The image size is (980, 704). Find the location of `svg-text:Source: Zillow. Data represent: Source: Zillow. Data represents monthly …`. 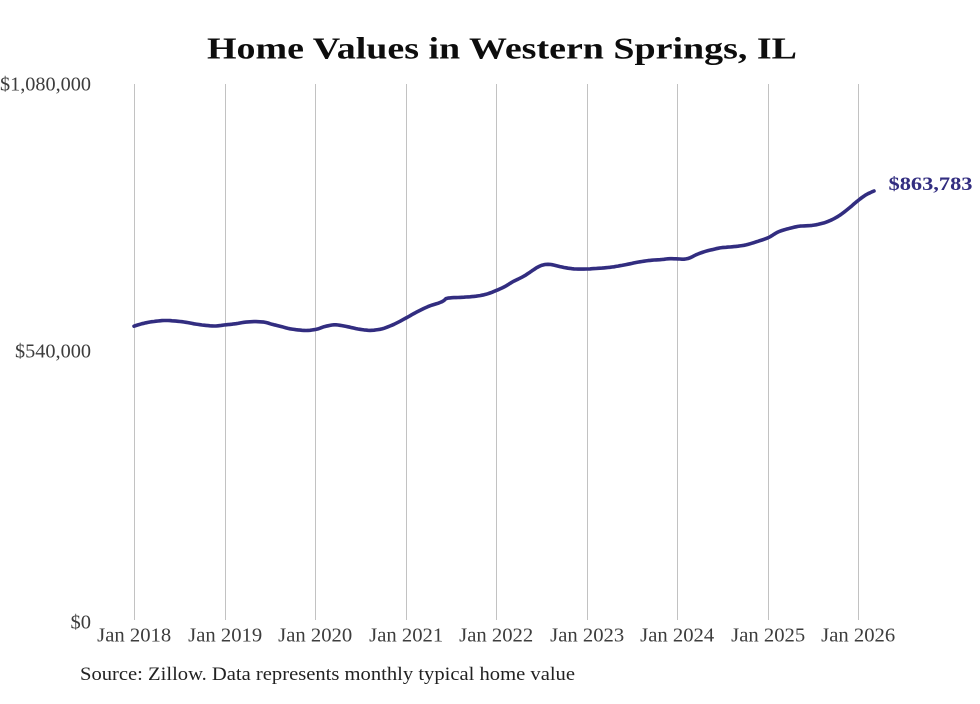

svg-text:Source: Zillow. Data represent: Source: Zillow. Data represents monthly … is located at coordinates (327, 674).